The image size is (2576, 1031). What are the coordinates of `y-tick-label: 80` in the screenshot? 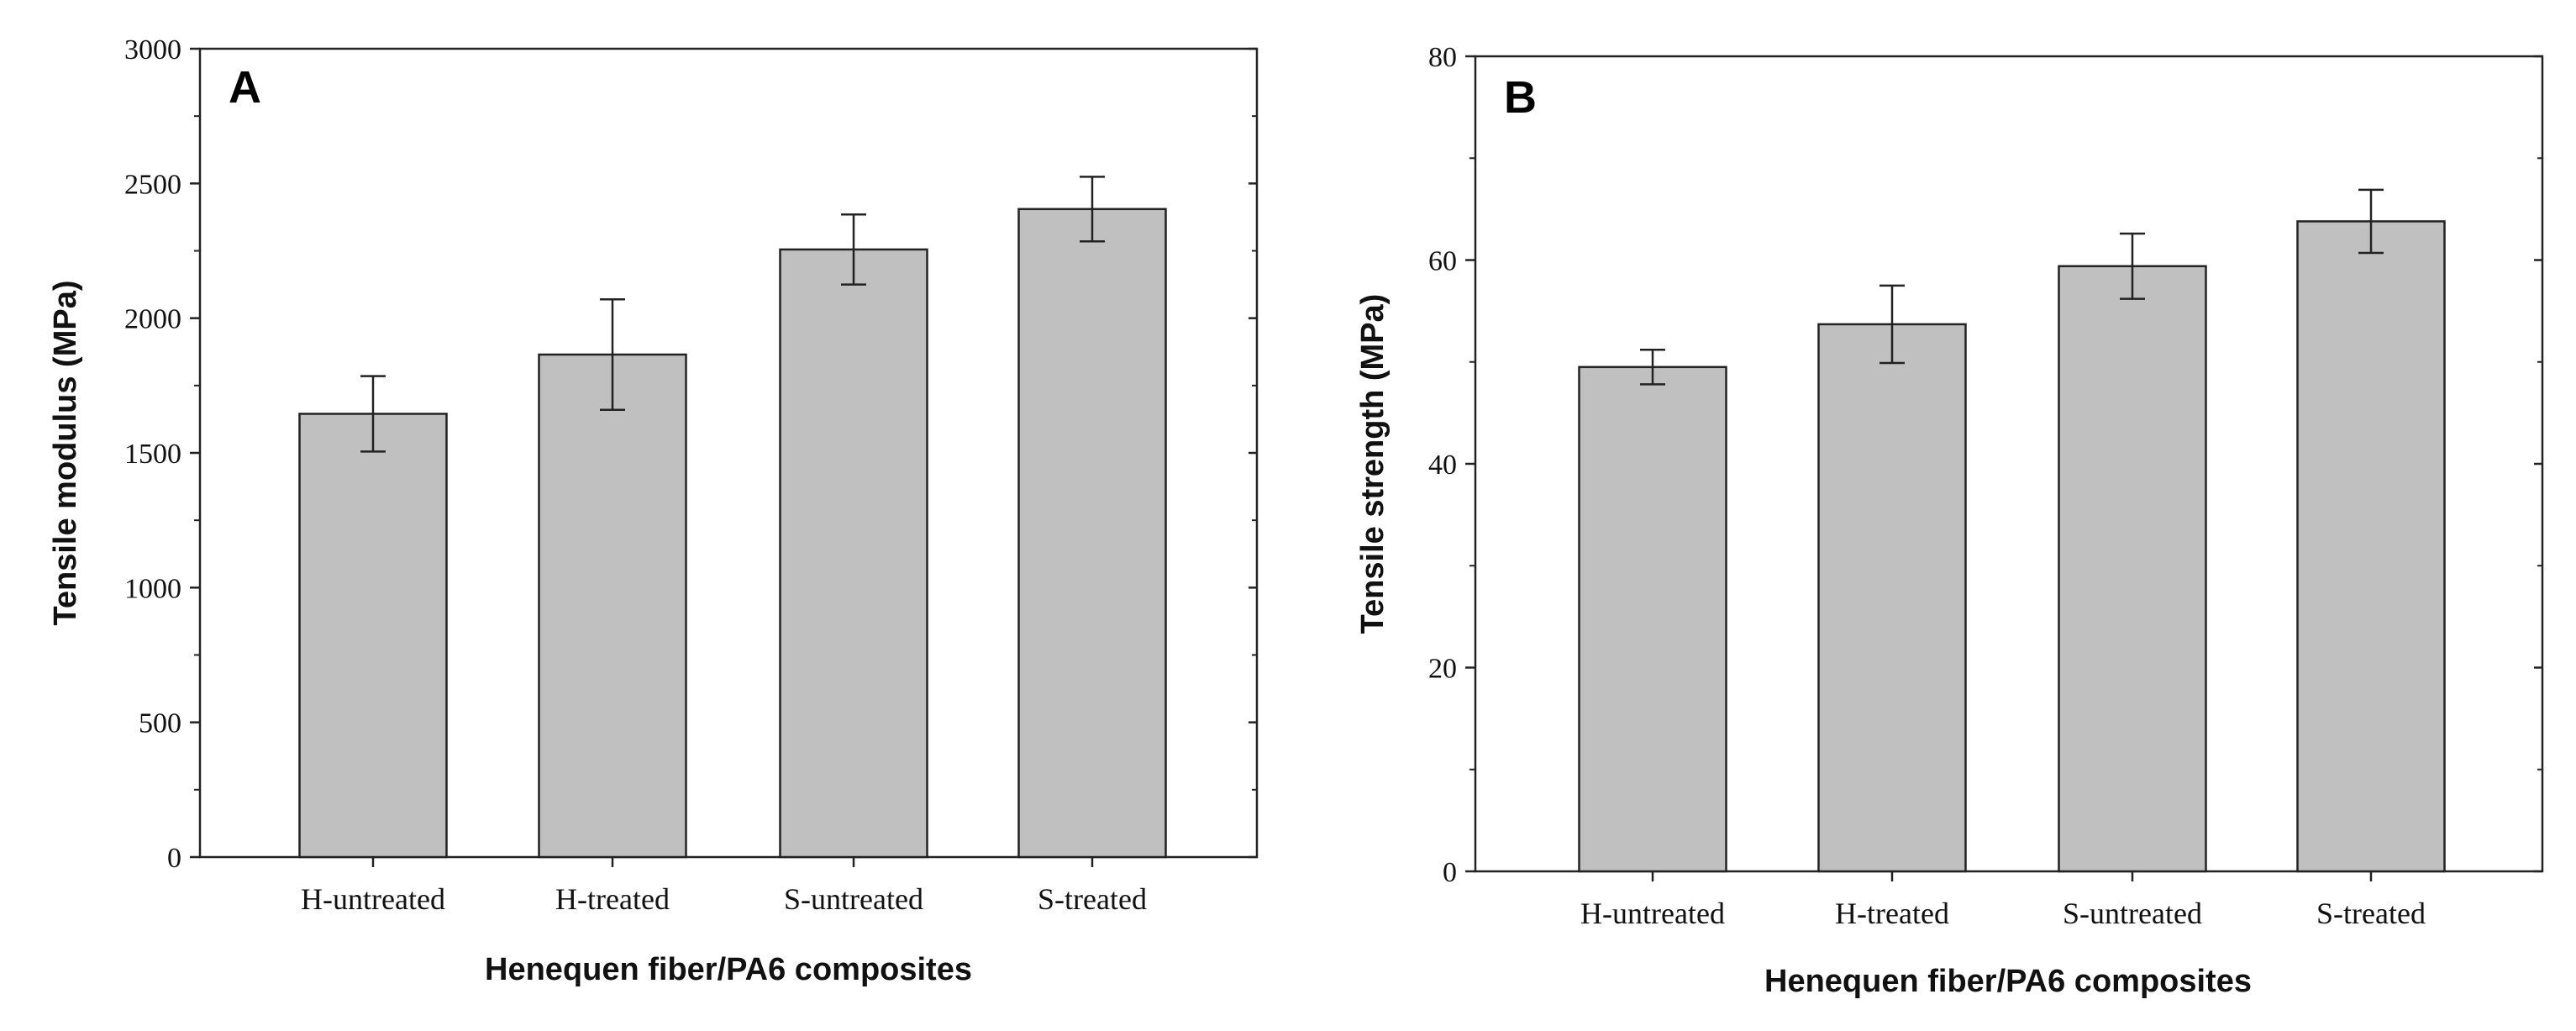 It's located at (1442, 58).